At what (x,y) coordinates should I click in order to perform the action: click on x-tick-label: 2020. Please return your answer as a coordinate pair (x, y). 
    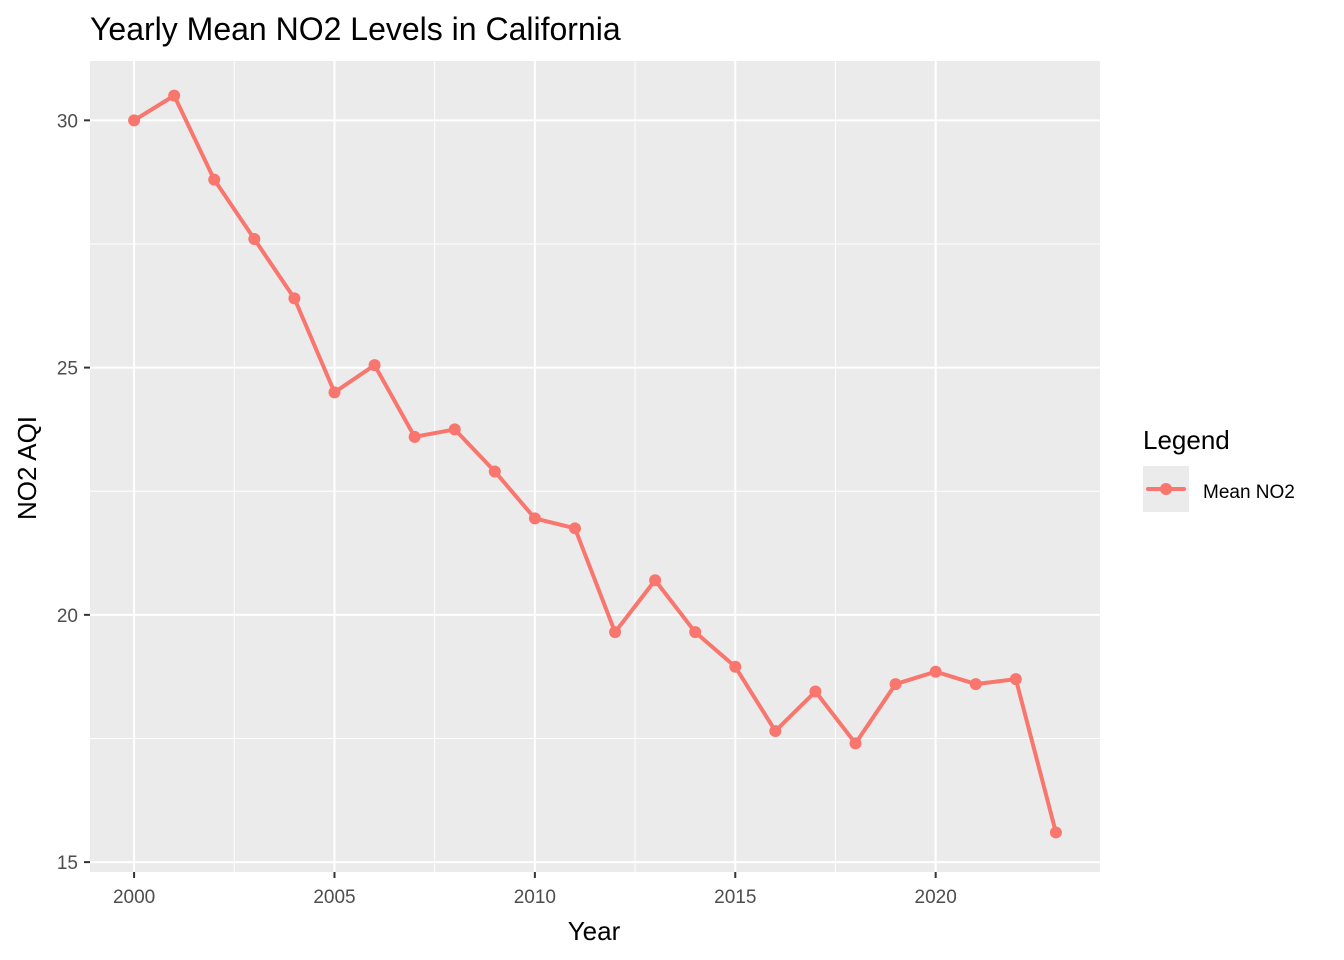
    Looking at the image, I should click on (936, 897).